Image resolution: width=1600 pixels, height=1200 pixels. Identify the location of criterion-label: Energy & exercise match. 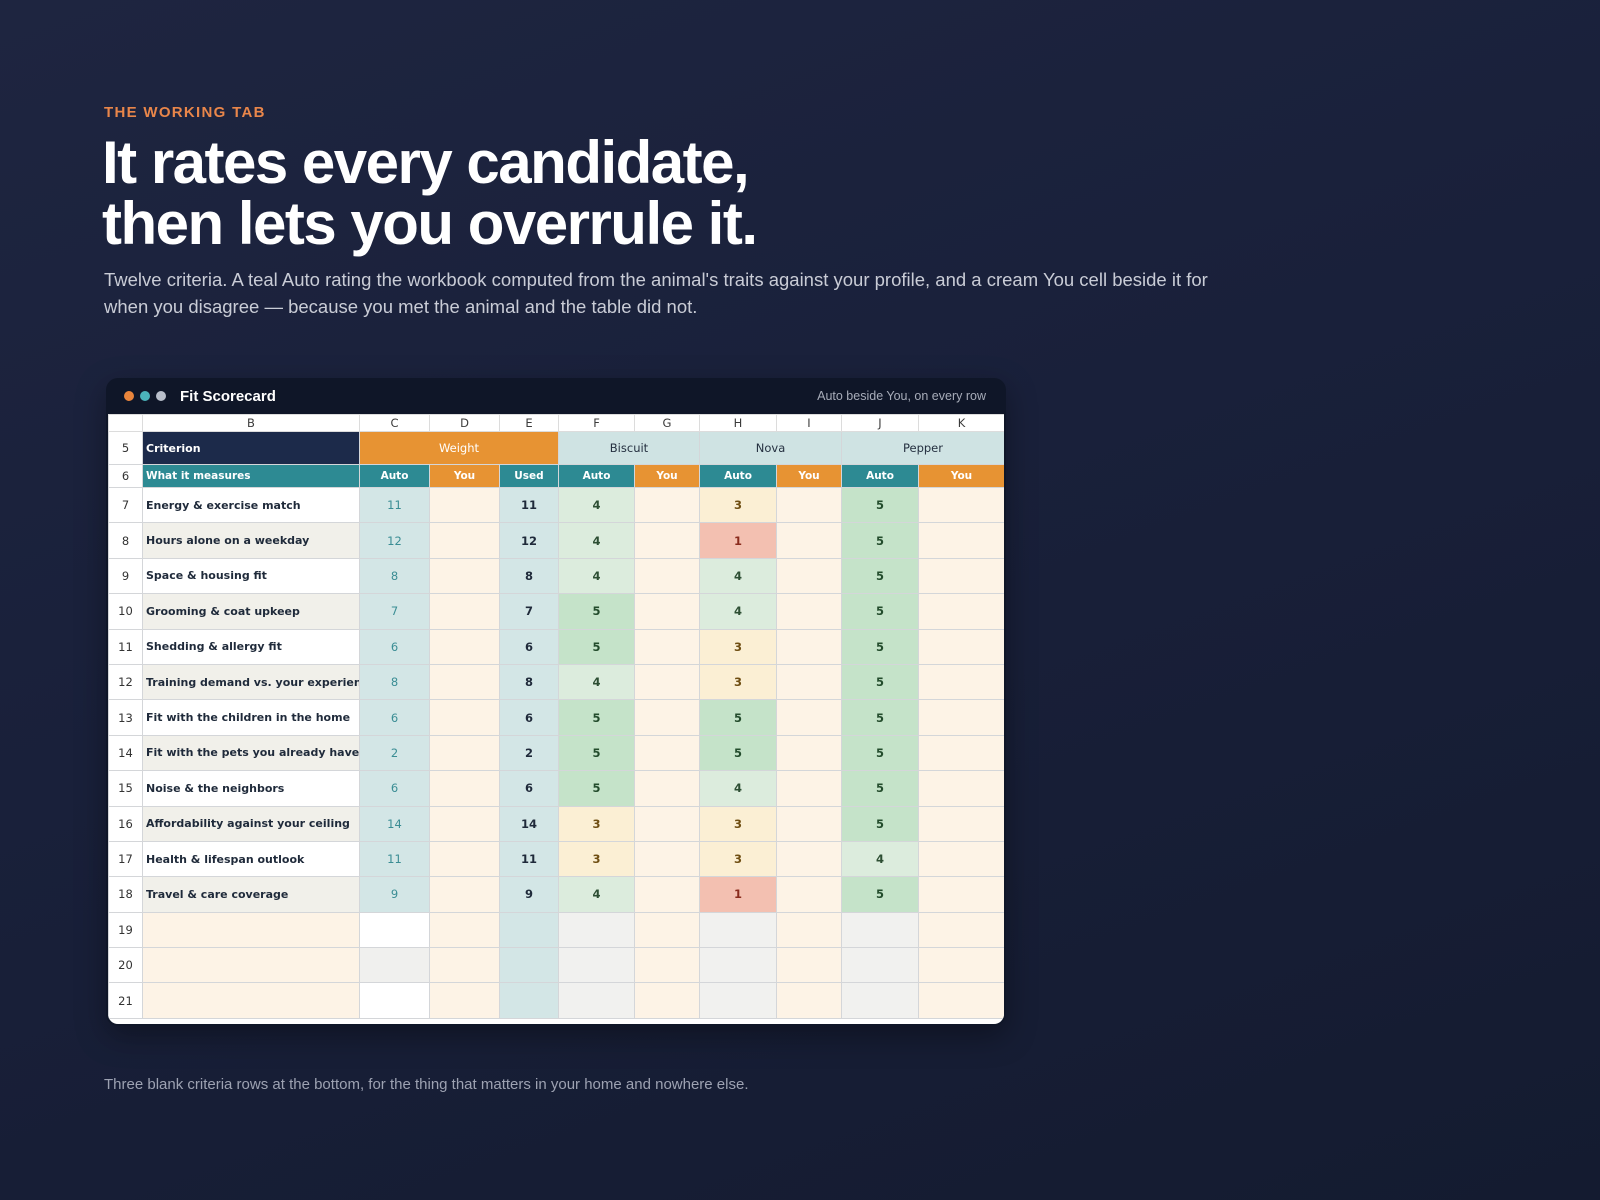
(251, 505).